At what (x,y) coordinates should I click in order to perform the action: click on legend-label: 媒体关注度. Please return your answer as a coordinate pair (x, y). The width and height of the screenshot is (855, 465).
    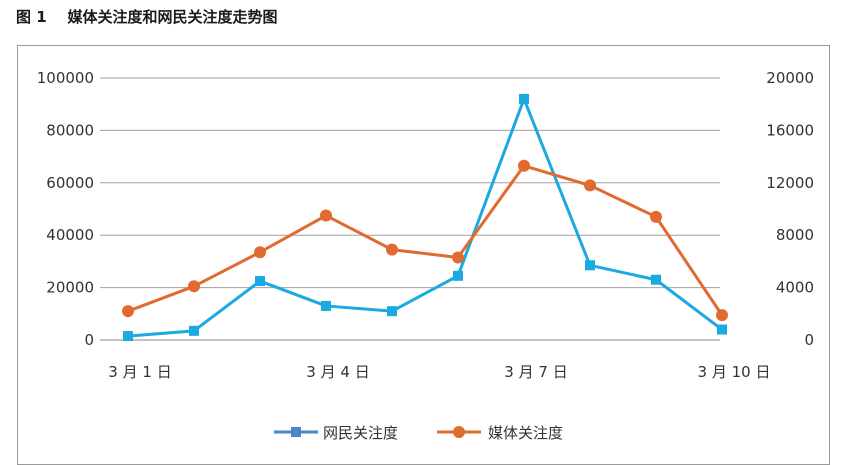
    Looking at the image, I should click on (525, 433).